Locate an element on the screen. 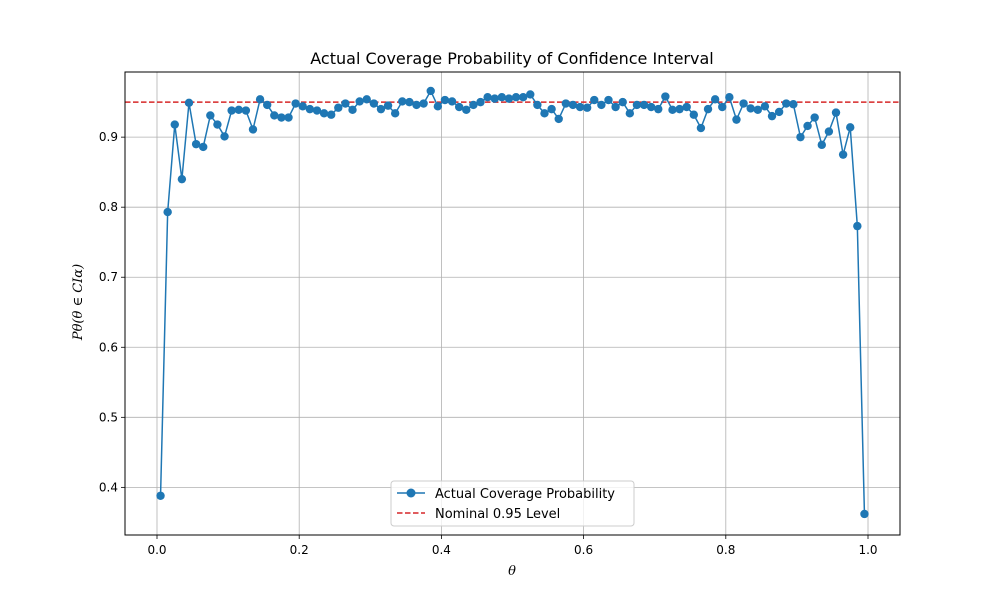  x-tick-label: 0.4 is located at coordinates (441, 550).